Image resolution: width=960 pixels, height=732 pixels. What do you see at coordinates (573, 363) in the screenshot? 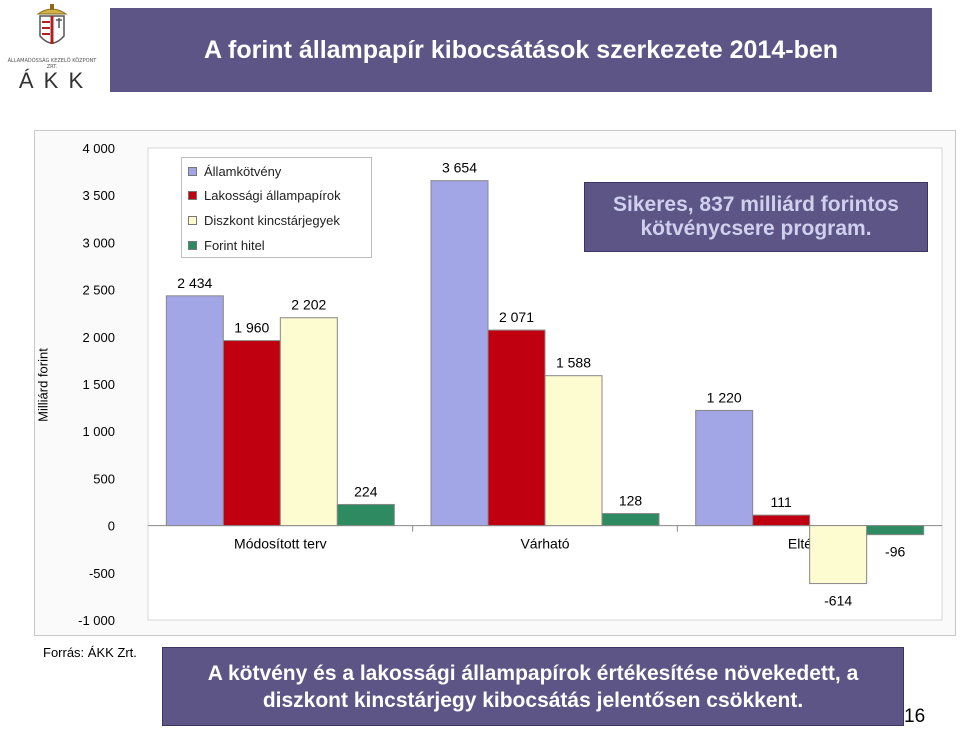
I see `data-label: 1 588` at bounding box center [573, 363].